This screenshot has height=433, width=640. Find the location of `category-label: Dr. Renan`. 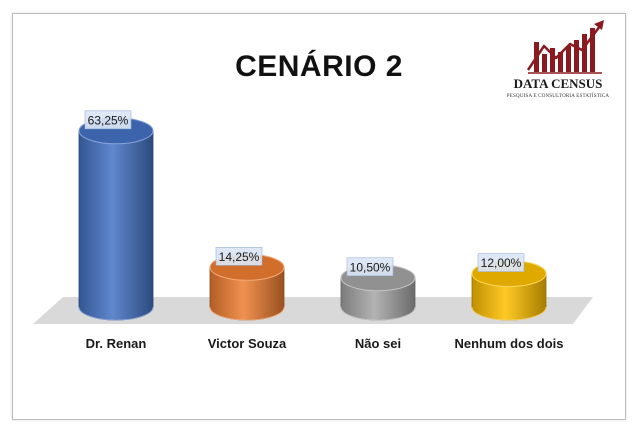

category-label: Dr. Renan is located at coordinates (116, 343).